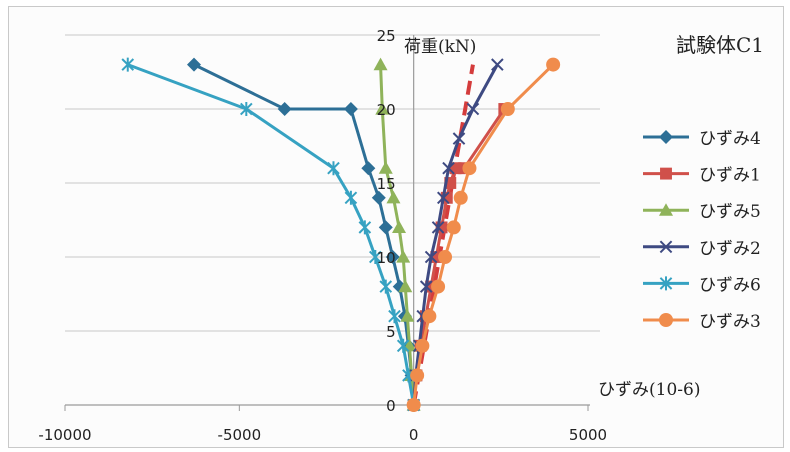  What do you see at coordinates (730, 139) in the screenshot?
I see `legend-label: ひずみ4` at bounding box center [730, 139].